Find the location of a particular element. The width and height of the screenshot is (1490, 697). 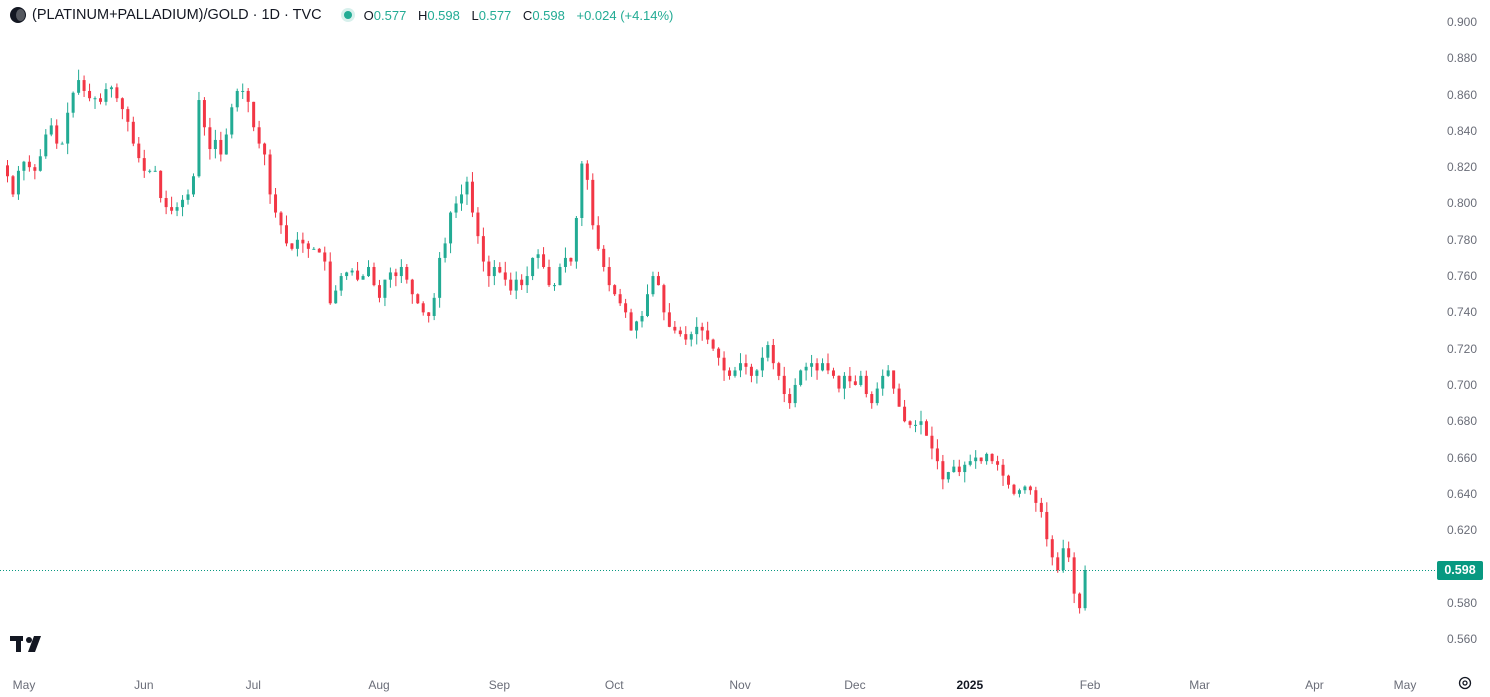

last-price-tag: 0.598 is located at coordinates (1460, 570).